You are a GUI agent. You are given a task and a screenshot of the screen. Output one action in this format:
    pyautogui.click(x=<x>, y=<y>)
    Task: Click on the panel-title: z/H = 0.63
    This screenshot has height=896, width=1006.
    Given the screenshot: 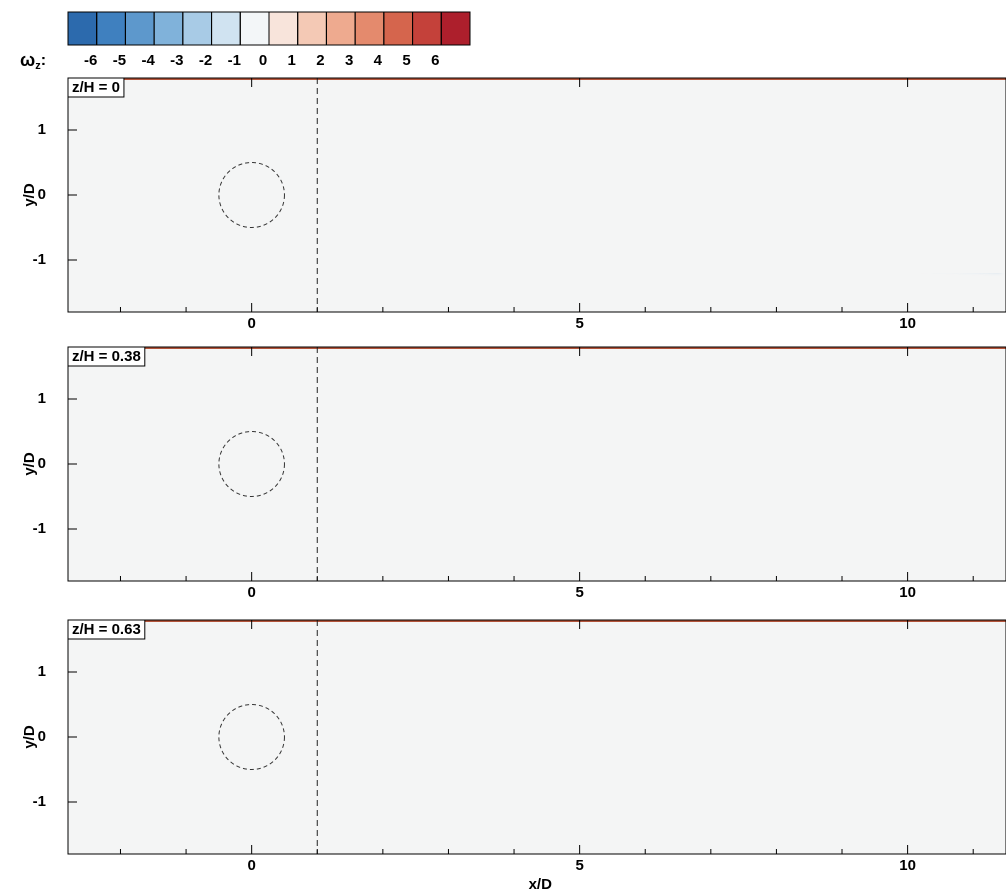 What is the action you would take?
    pyautogui.click(x=106, y=629)
    